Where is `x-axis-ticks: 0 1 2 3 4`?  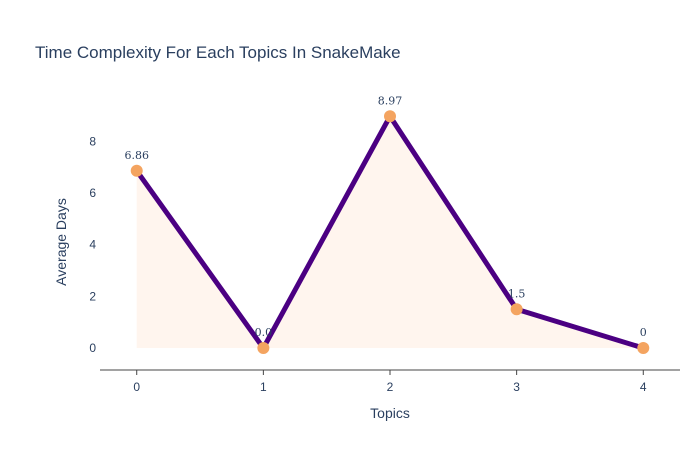 x-axis-ticks: 0 1 2 3 4 is located at coordinates (390, 382).